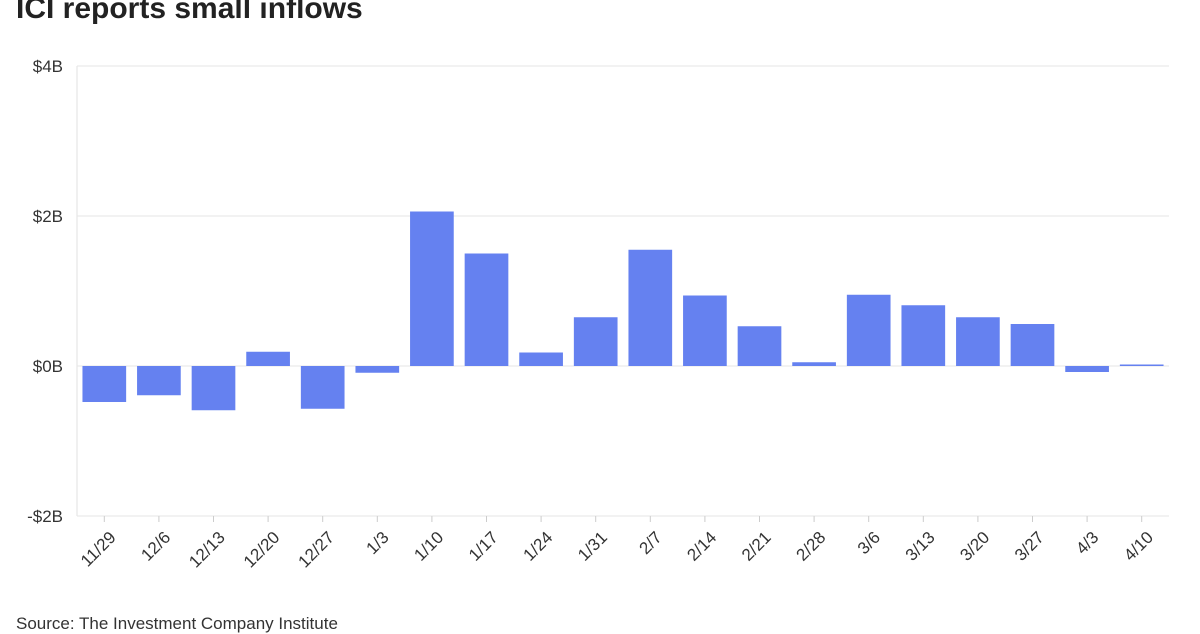  What do you see at coordinates (262, 550) in the screenshot?
I see `x-tick-label: 12/20` at bounding box center [262, 550].